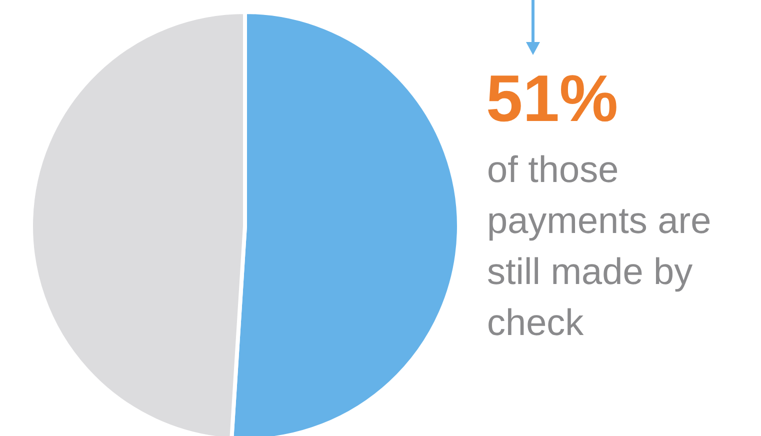 The image size is (761, 436). I want to click on text: 51%, so click(552, 98).